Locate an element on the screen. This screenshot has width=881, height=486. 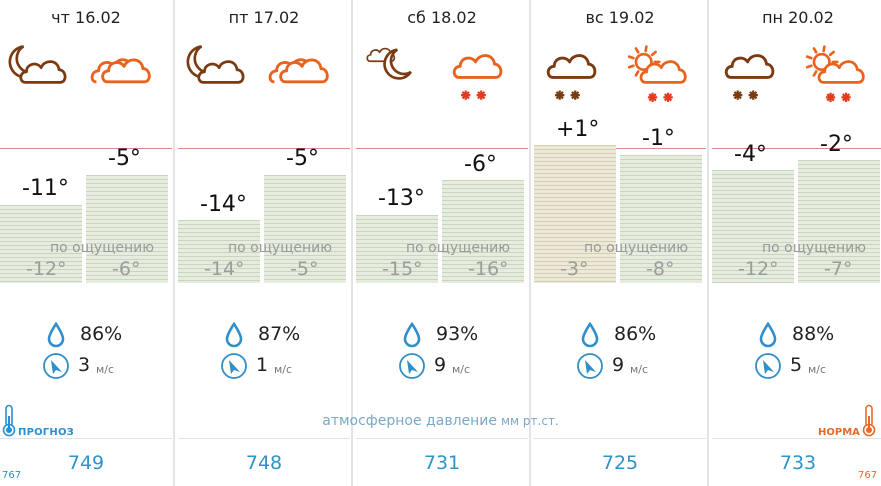
pressure-unit: мм рт.ст. is located at coordinates (530, 421).